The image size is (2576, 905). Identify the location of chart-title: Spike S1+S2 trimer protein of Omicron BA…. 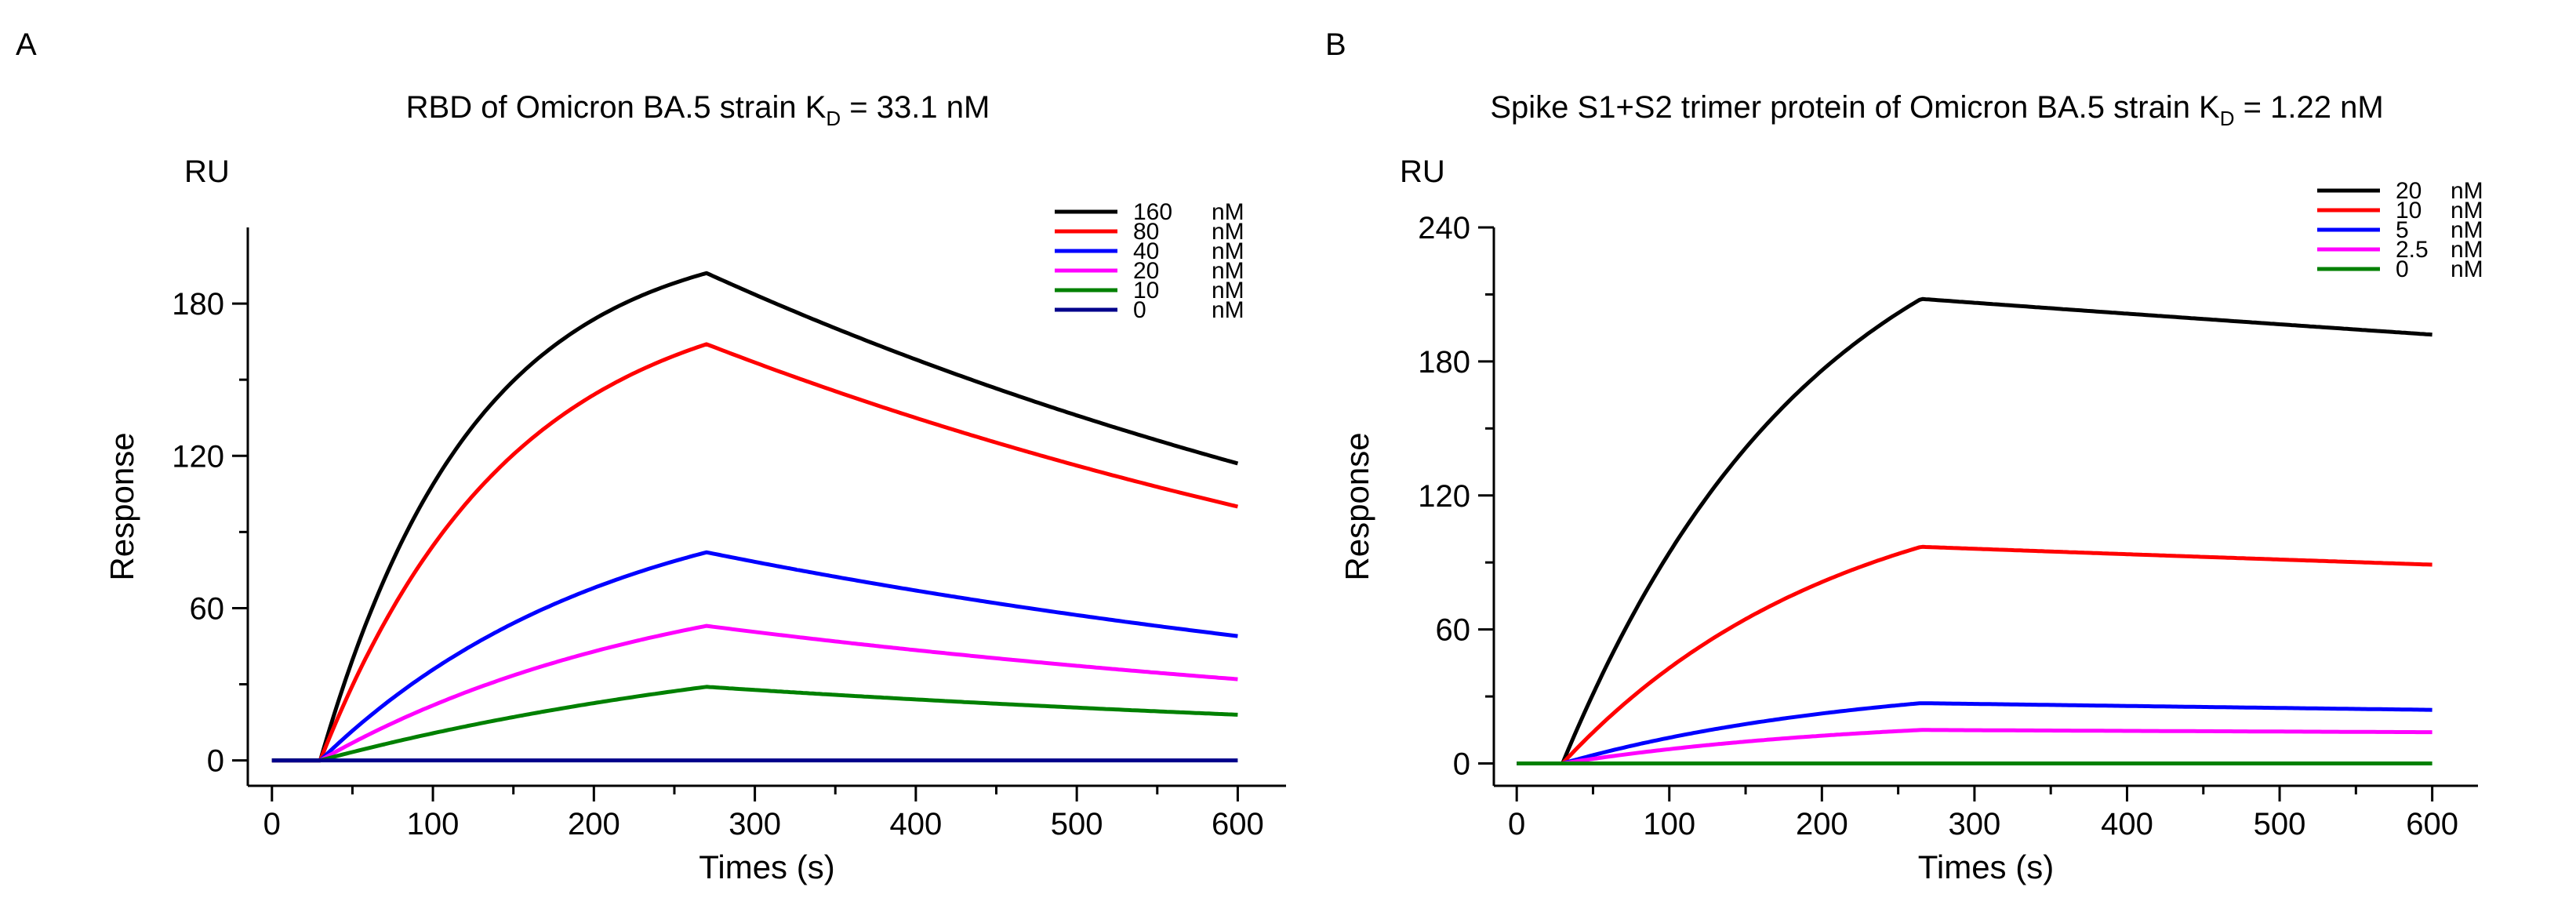
(1936, 110).